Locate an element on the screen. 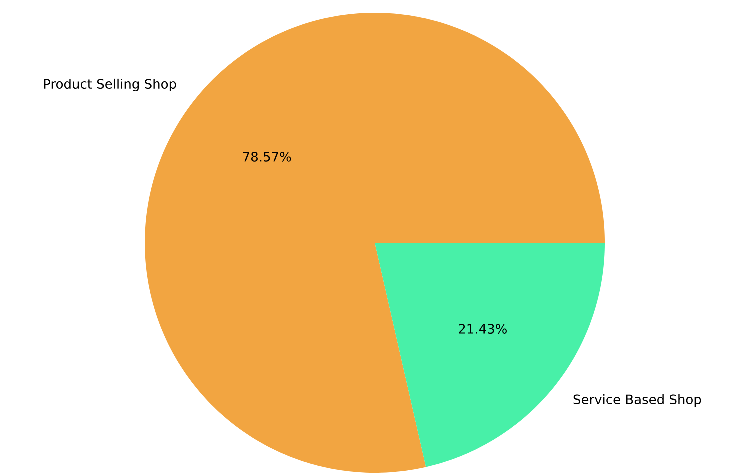 This screenshot has height=475, width=750. data-label: 21.43% is located at coordinates (483, 329).